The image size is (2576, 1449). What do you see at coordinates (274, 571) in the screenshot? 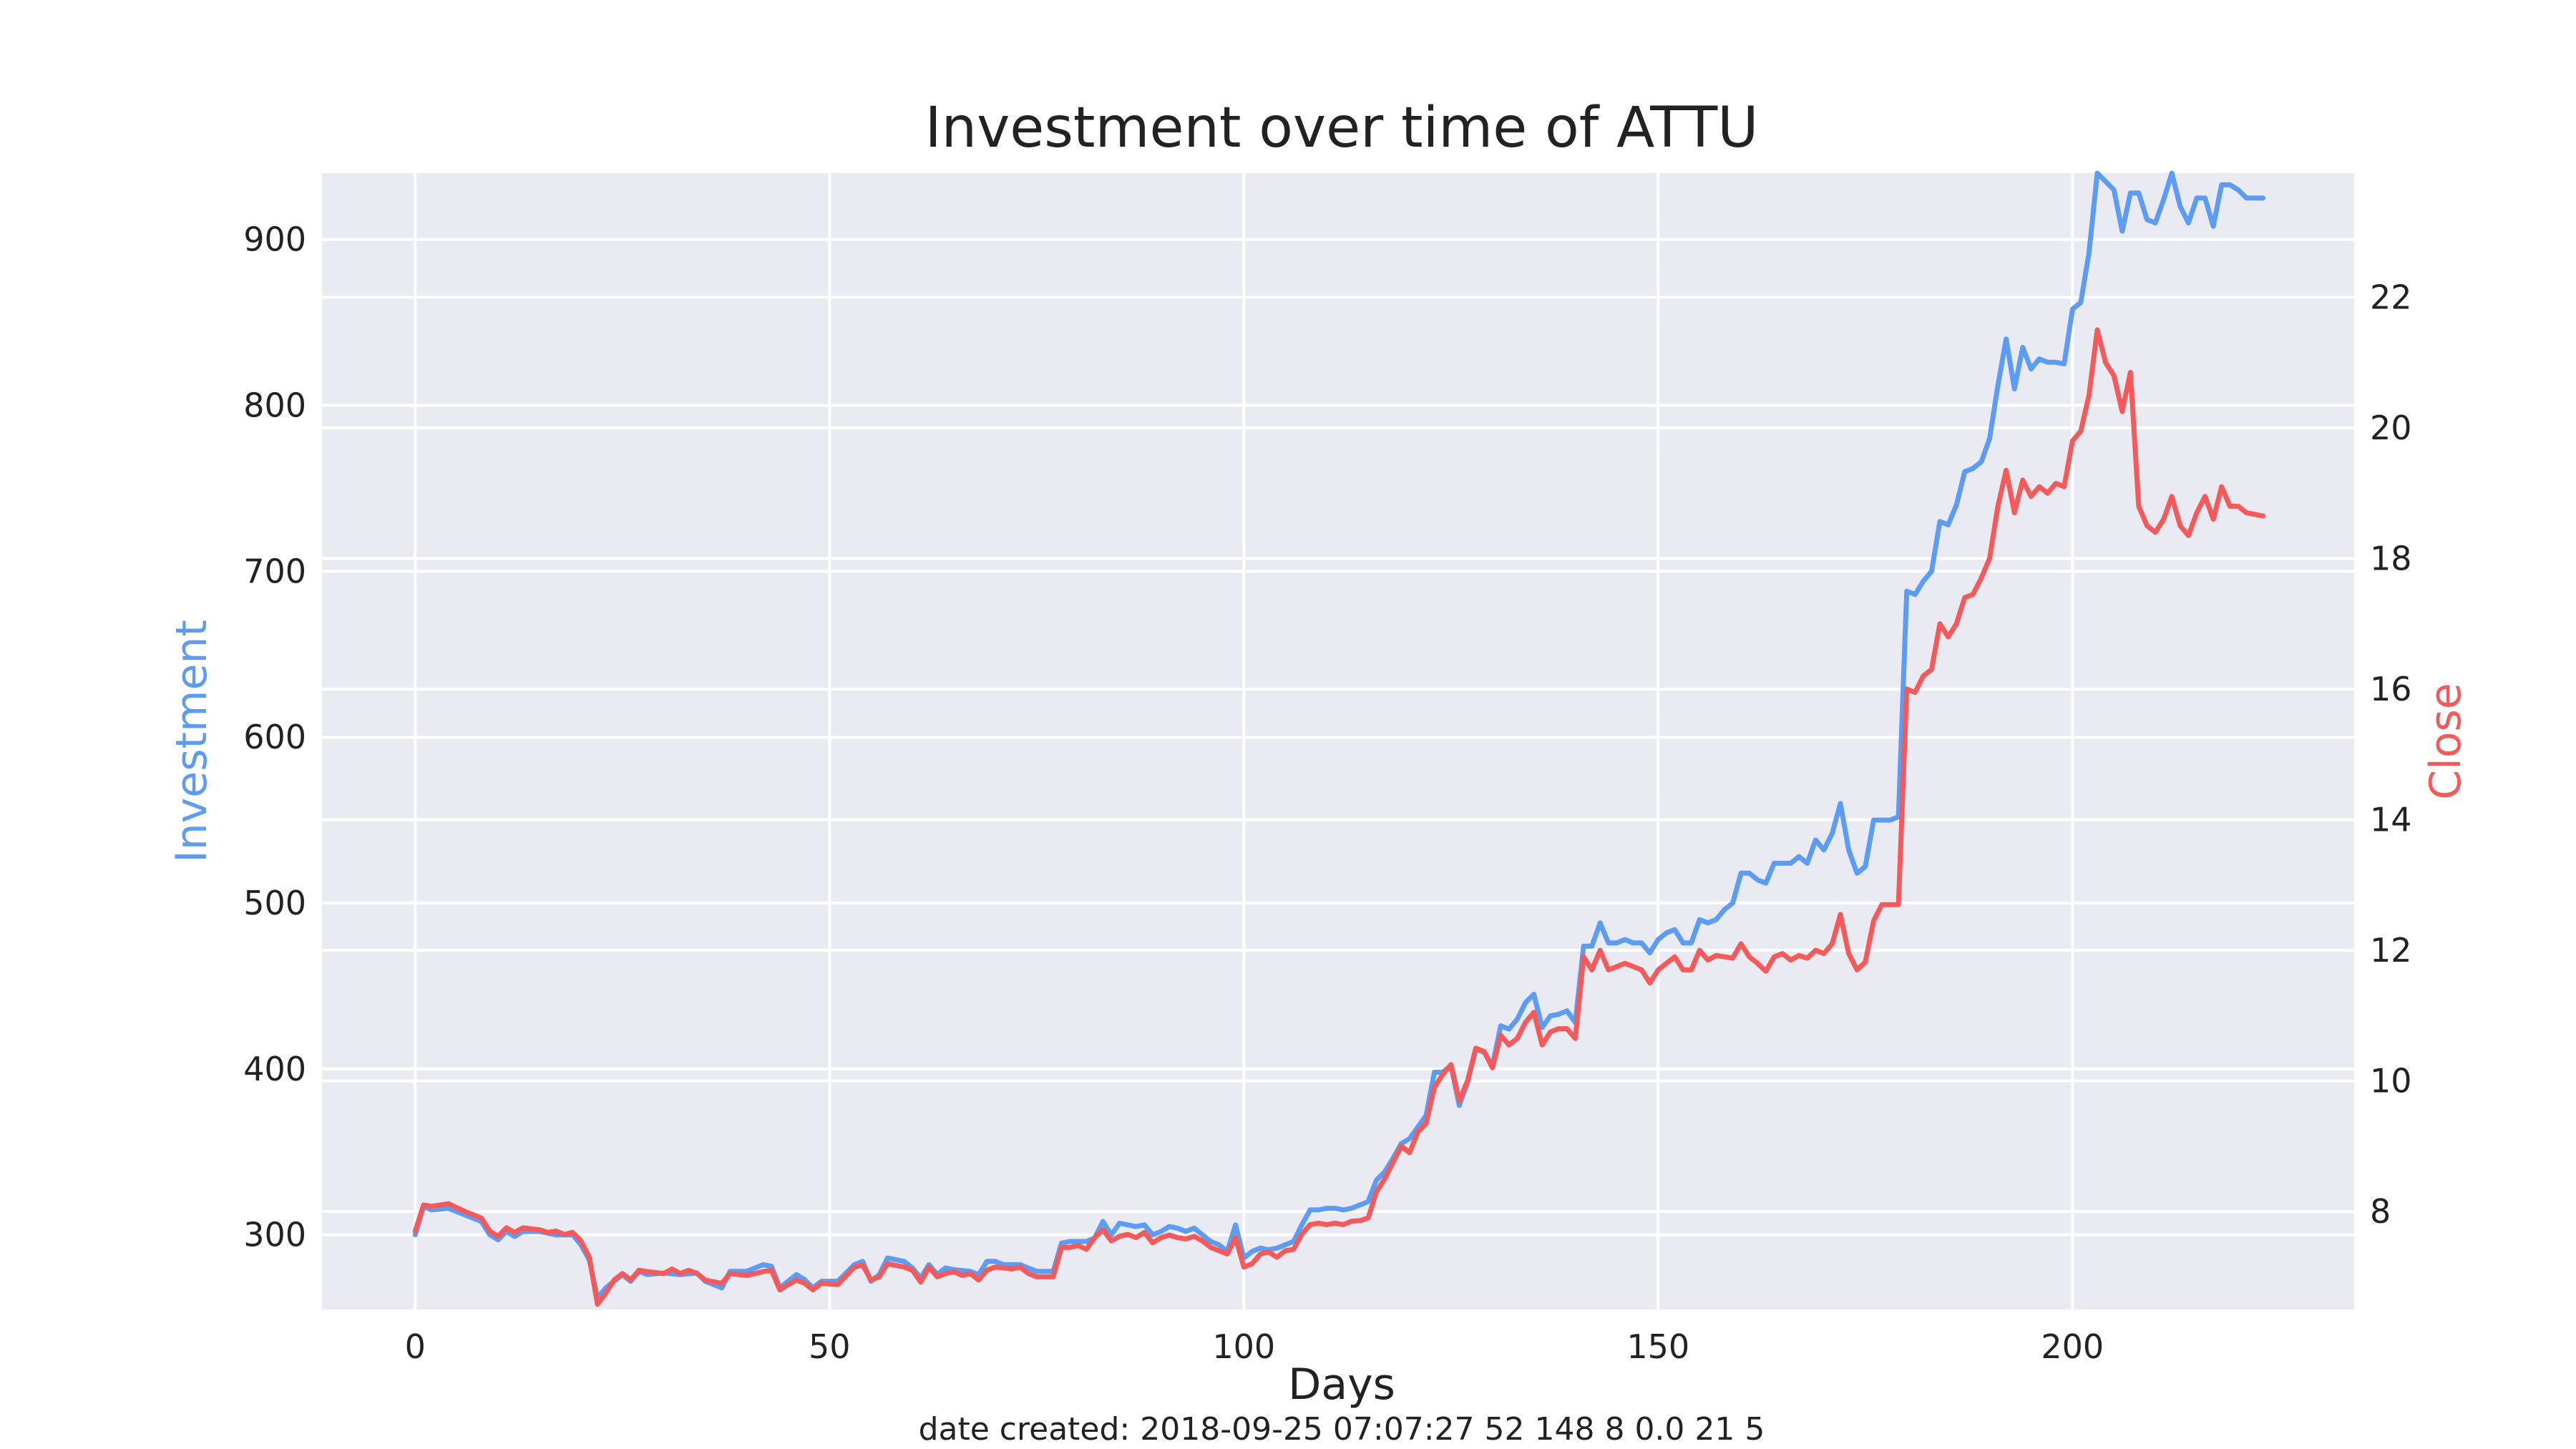
I see `left-y-tick-label: 700` at bounding box center [274, 571].